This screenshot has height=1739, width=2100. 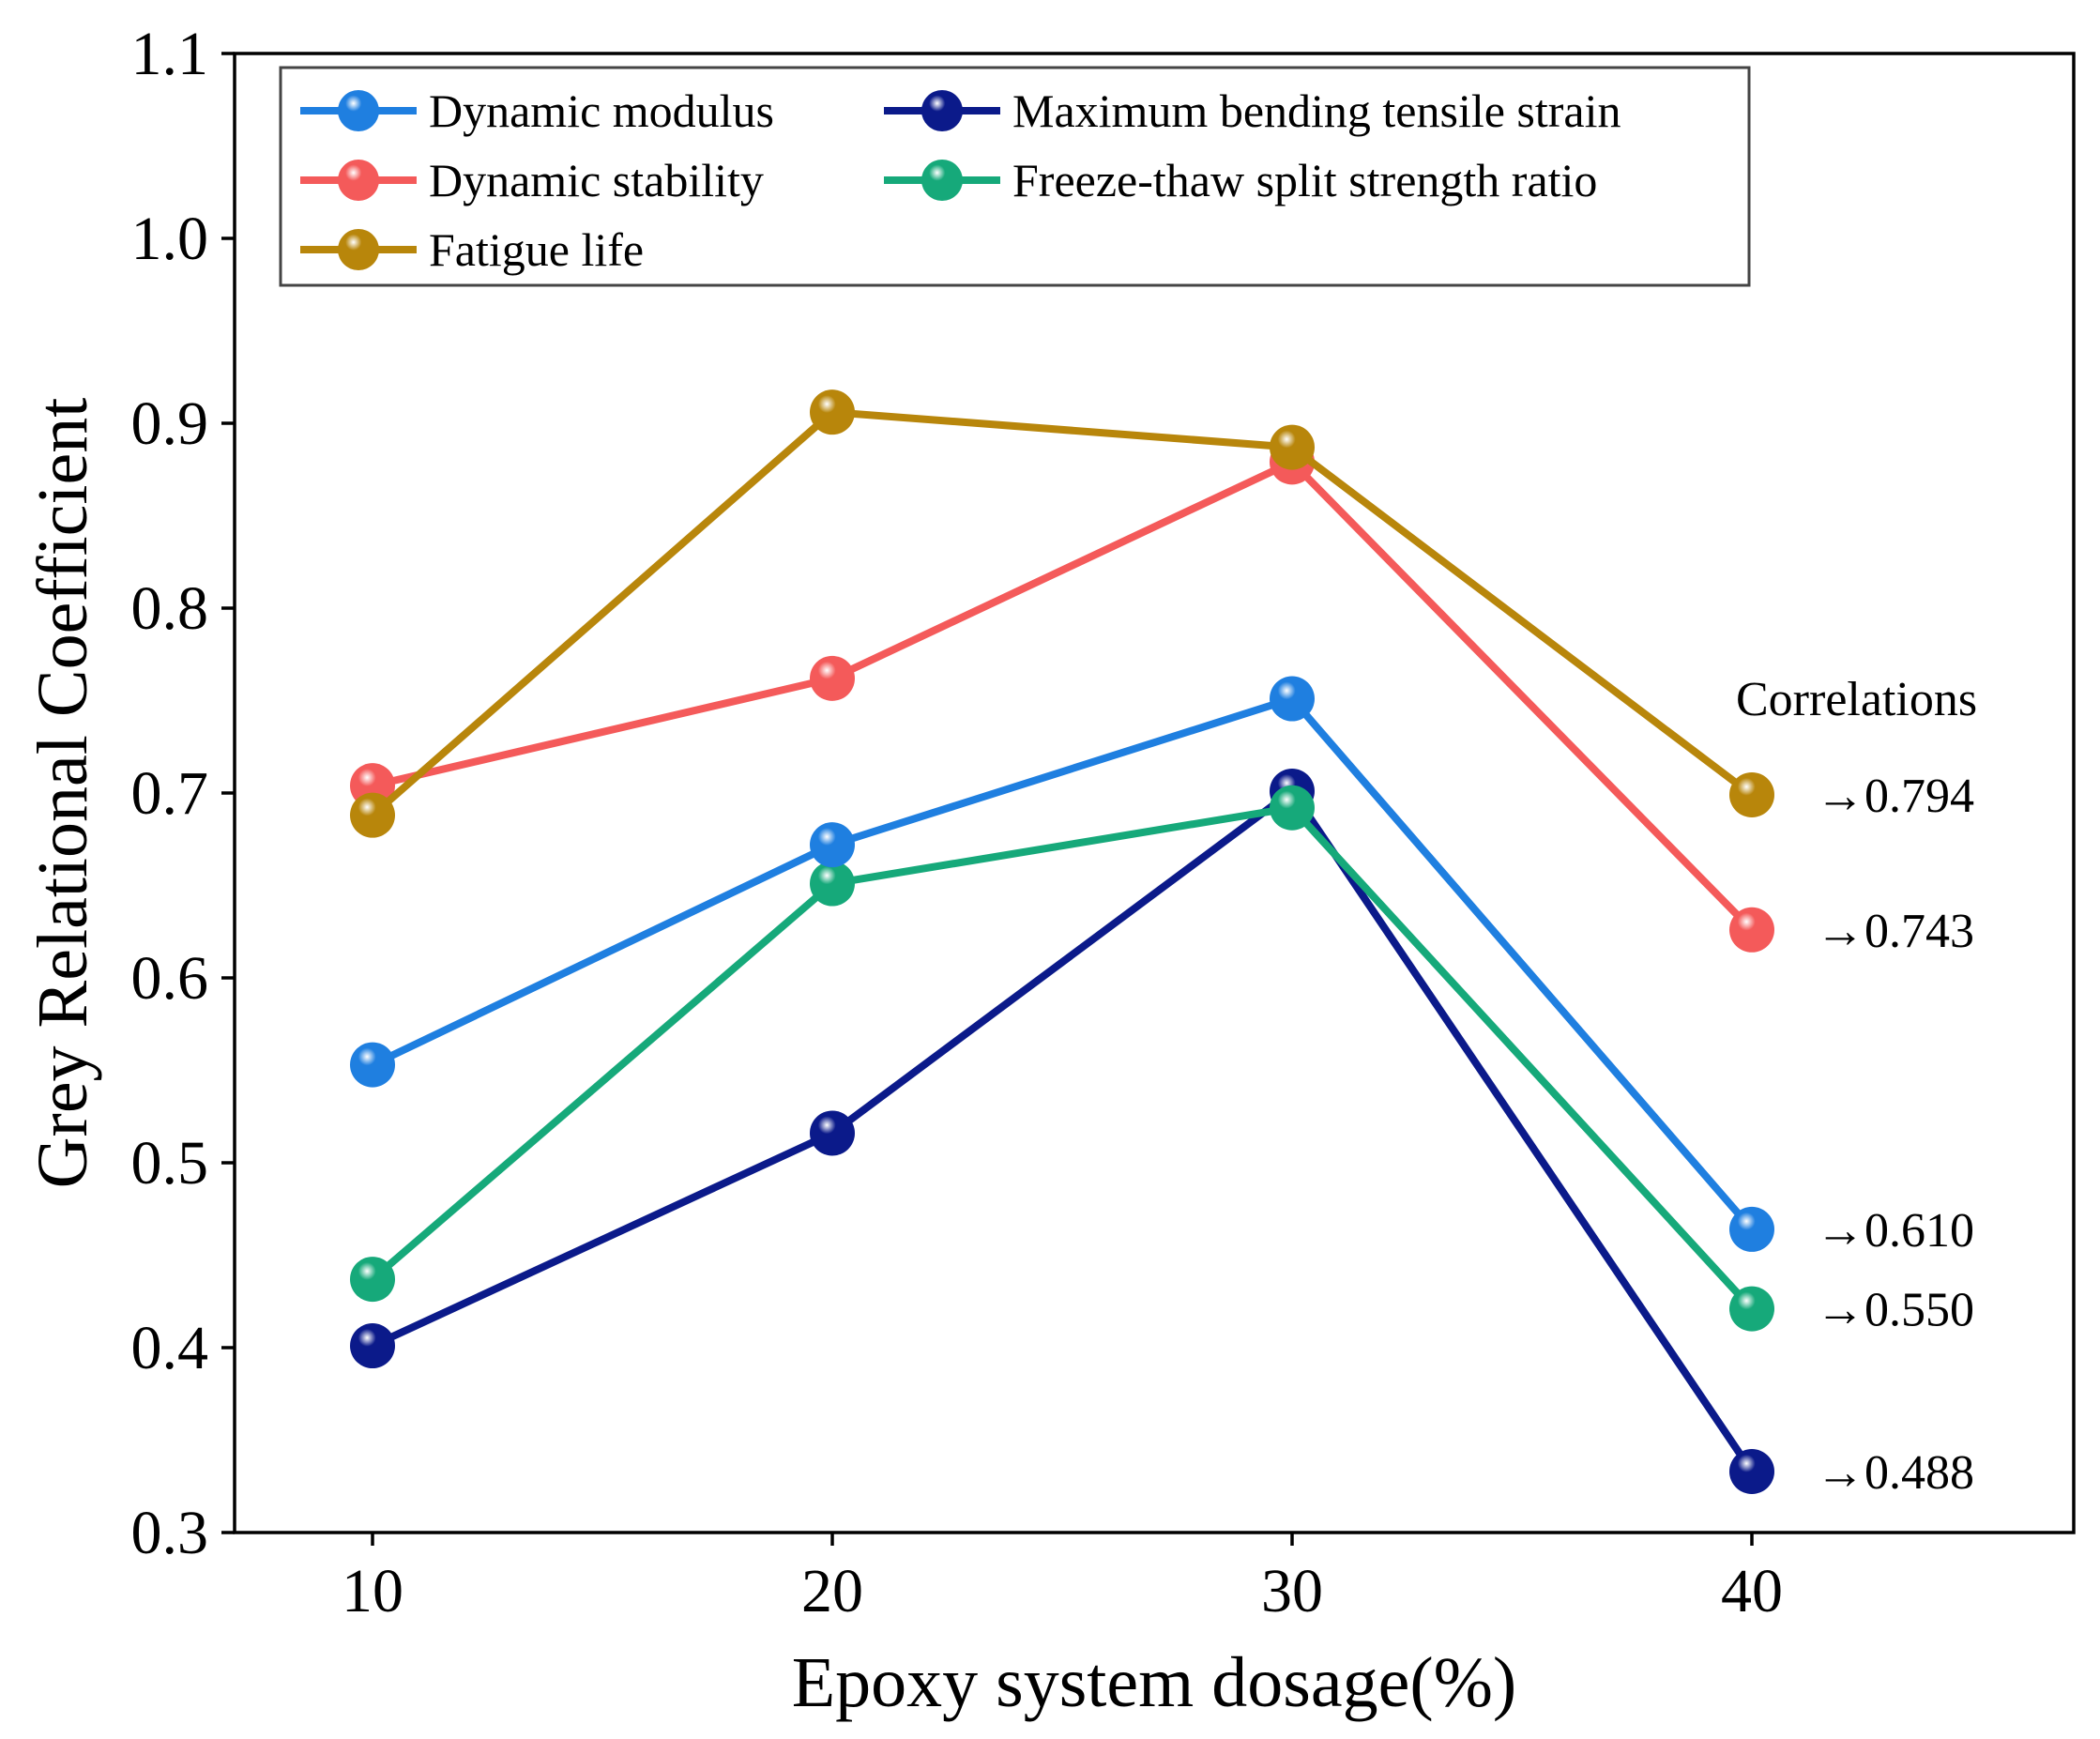 What do you see at coordinates (170, 239) in the screenshot?
I see `y-tick-label: 1.0` at bounding box center [170, 239].